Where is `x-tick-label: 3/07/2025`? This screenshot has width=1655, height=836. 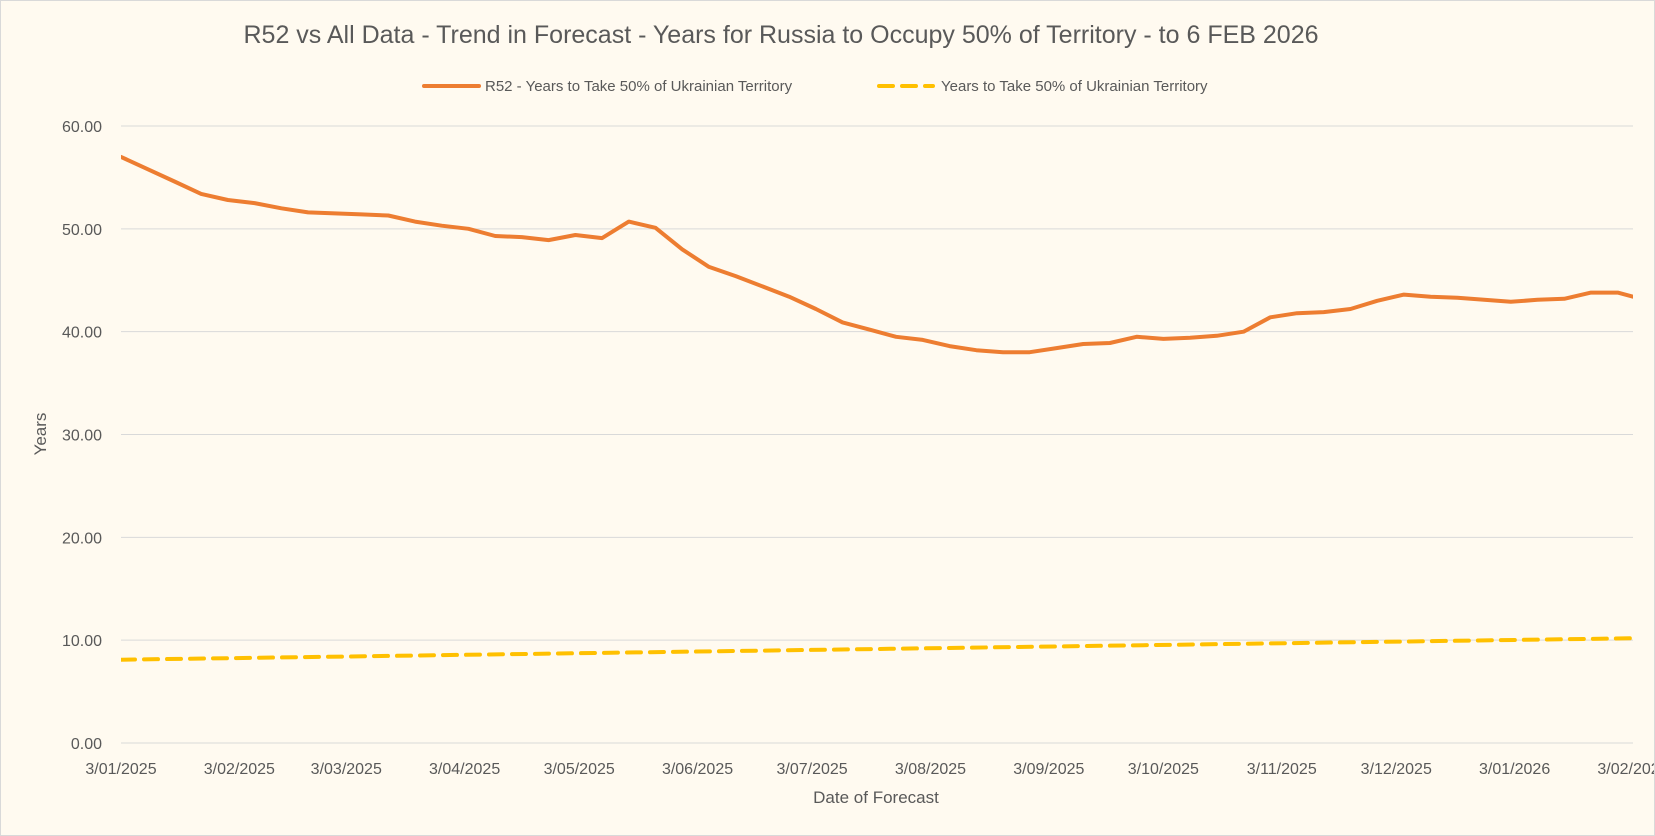 x-tick-label: 3/07/2025 is located at coordinates (811, 769).